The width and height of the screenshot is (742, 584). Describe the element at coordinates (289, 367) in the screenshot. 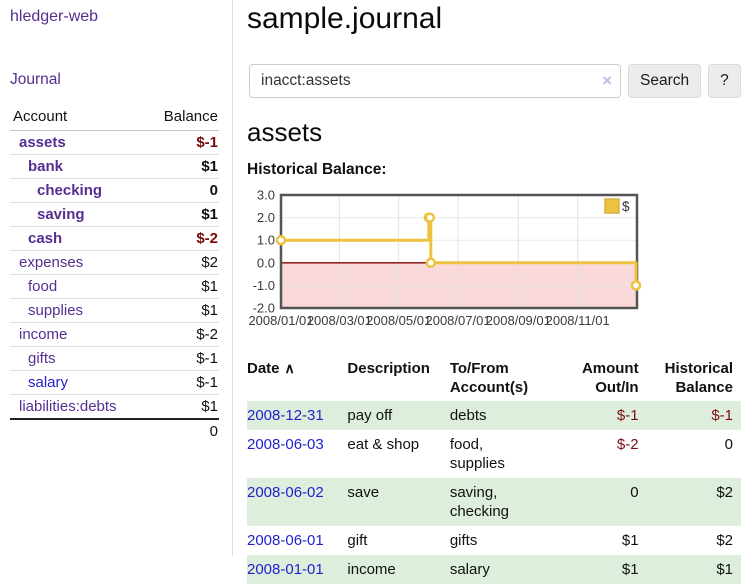

I see `sort-ascending-icon: ∧` at that location.